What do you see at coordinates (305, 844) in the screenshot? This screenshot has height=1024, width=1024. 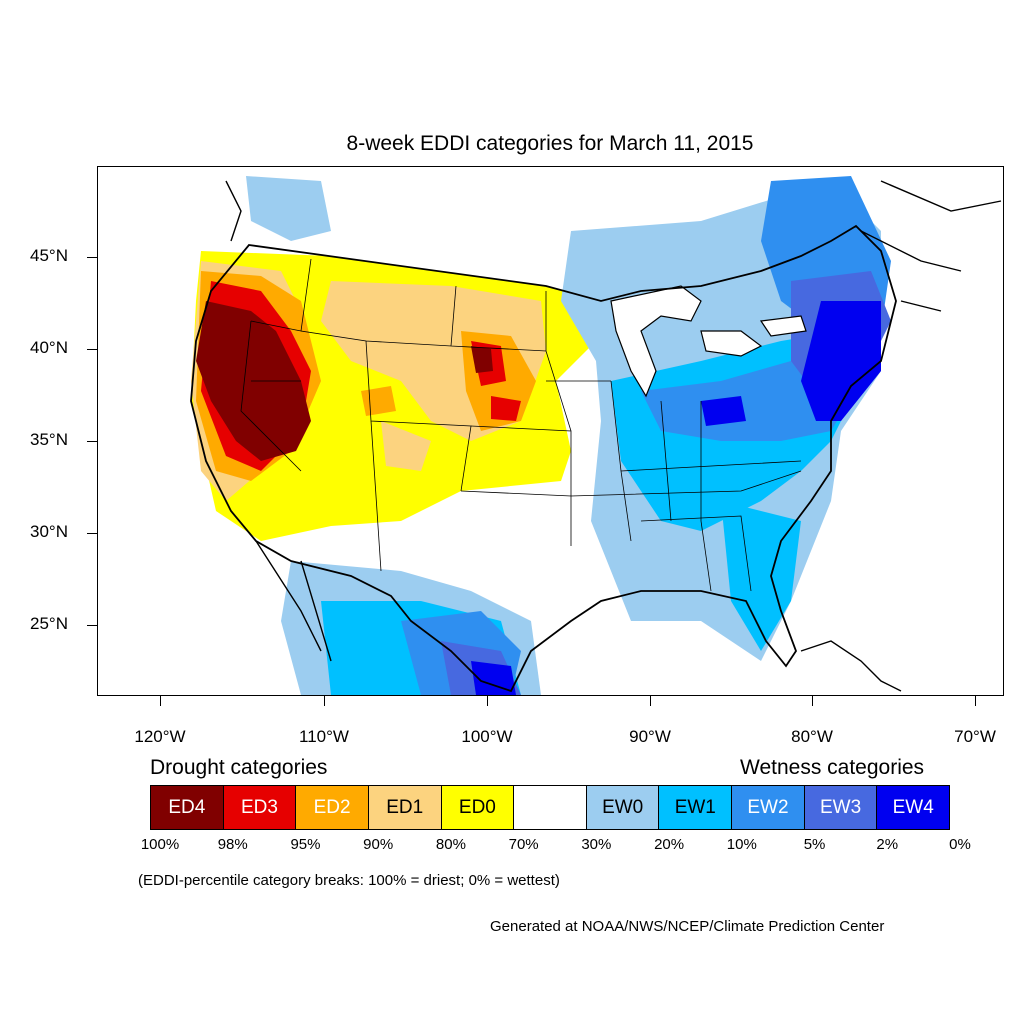 I see `legend-break-label: 95%` at bounding box center [305, 844].